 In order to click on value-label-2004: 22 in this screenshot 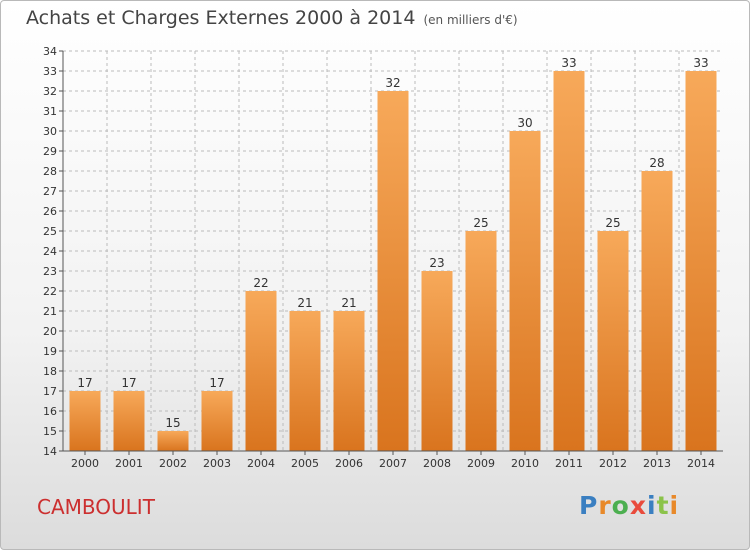, I will do `click(260, 283)`.